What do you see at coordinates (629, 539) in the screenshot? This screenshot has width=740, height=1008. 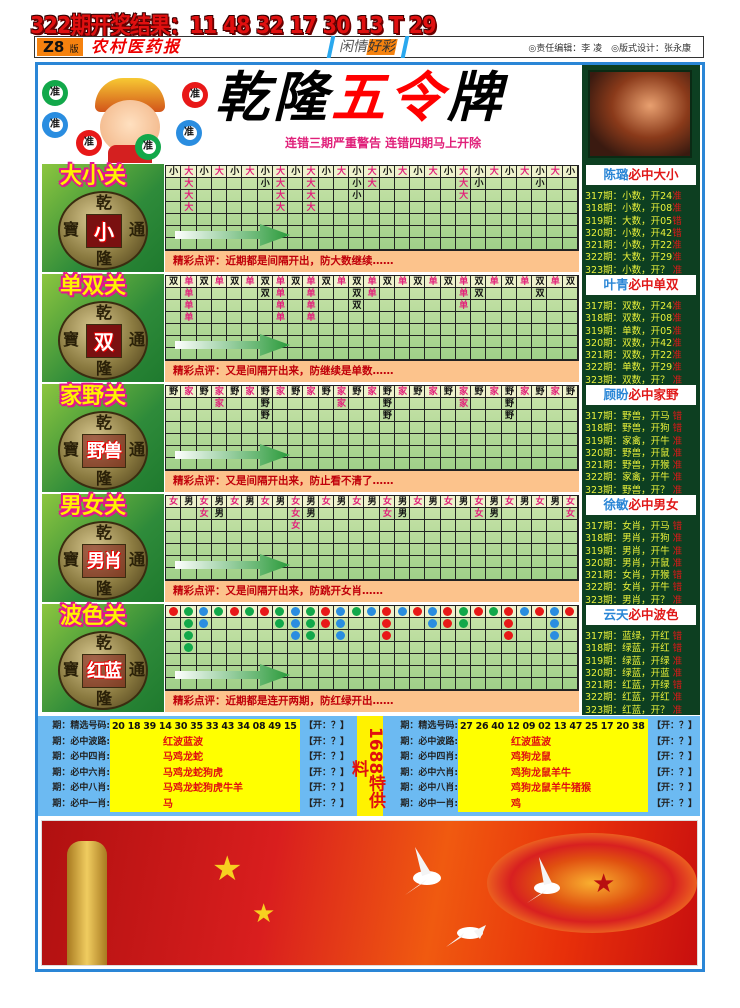 I see `prediction-text: 318期：男肖，开狗` at bounding box center [629, 539].